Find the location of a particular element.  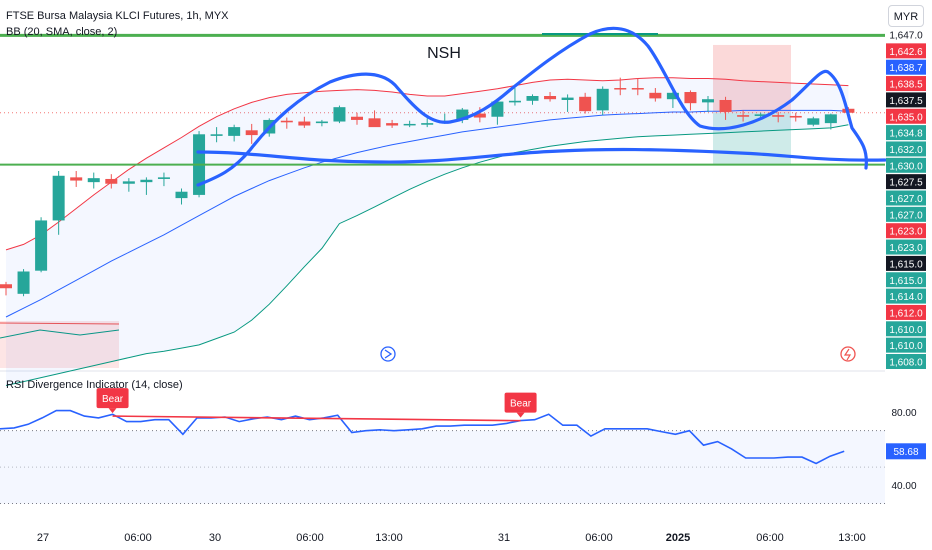

alert-icon is located at coordinates (848, 354).